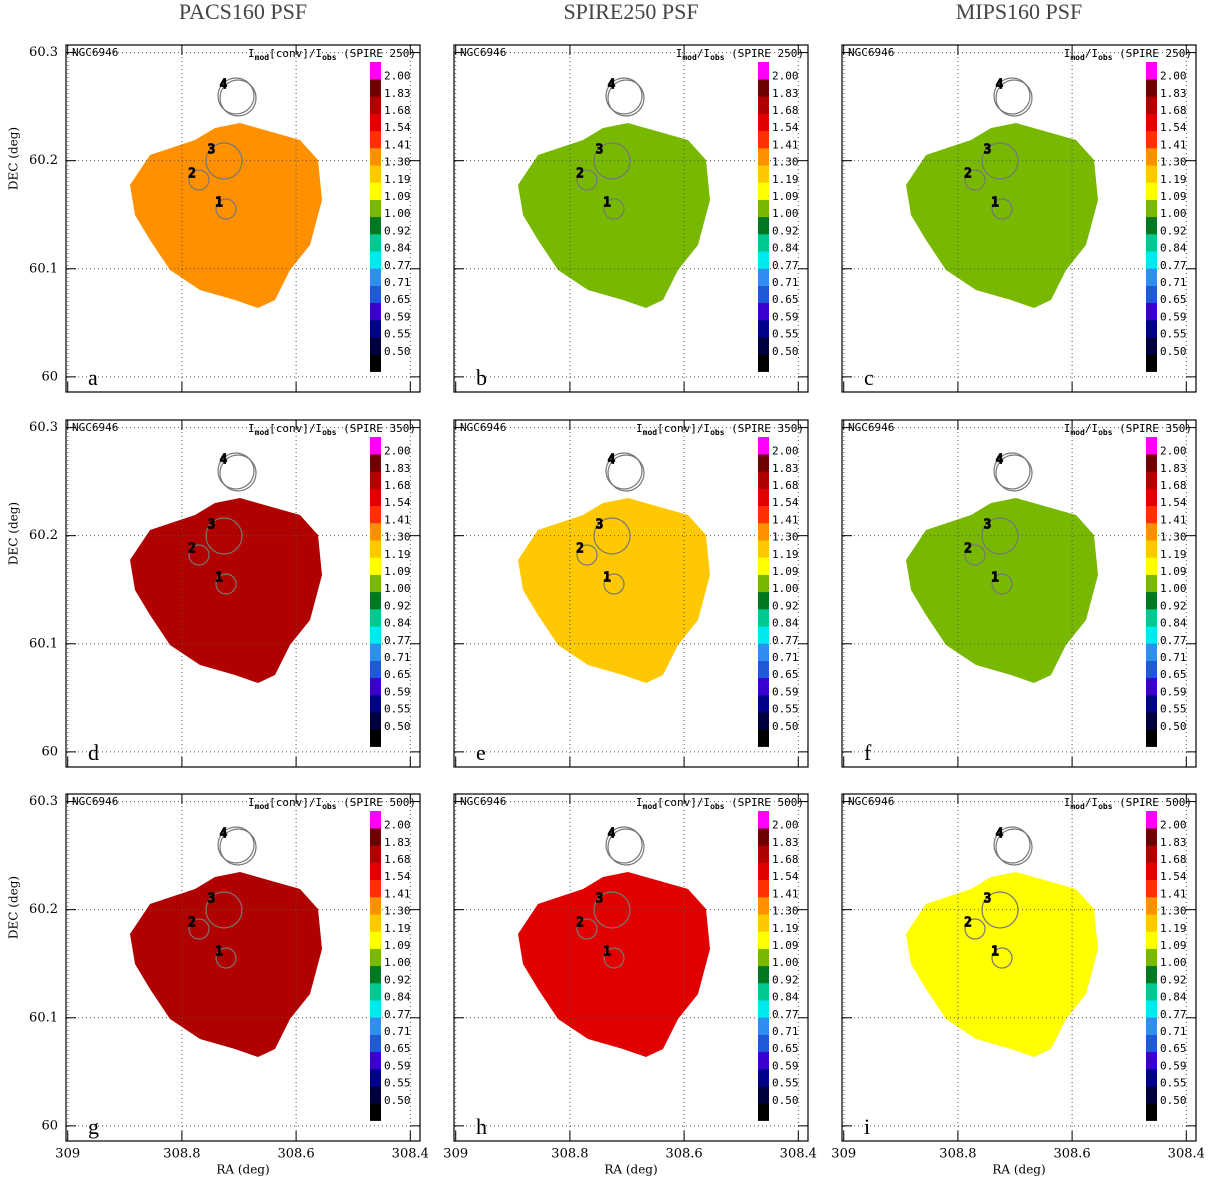  What do you see at coordinates (43, 1017) in the screenshot?
I see `y-tick-label: 60.1` at bounding box center [43, 1017].